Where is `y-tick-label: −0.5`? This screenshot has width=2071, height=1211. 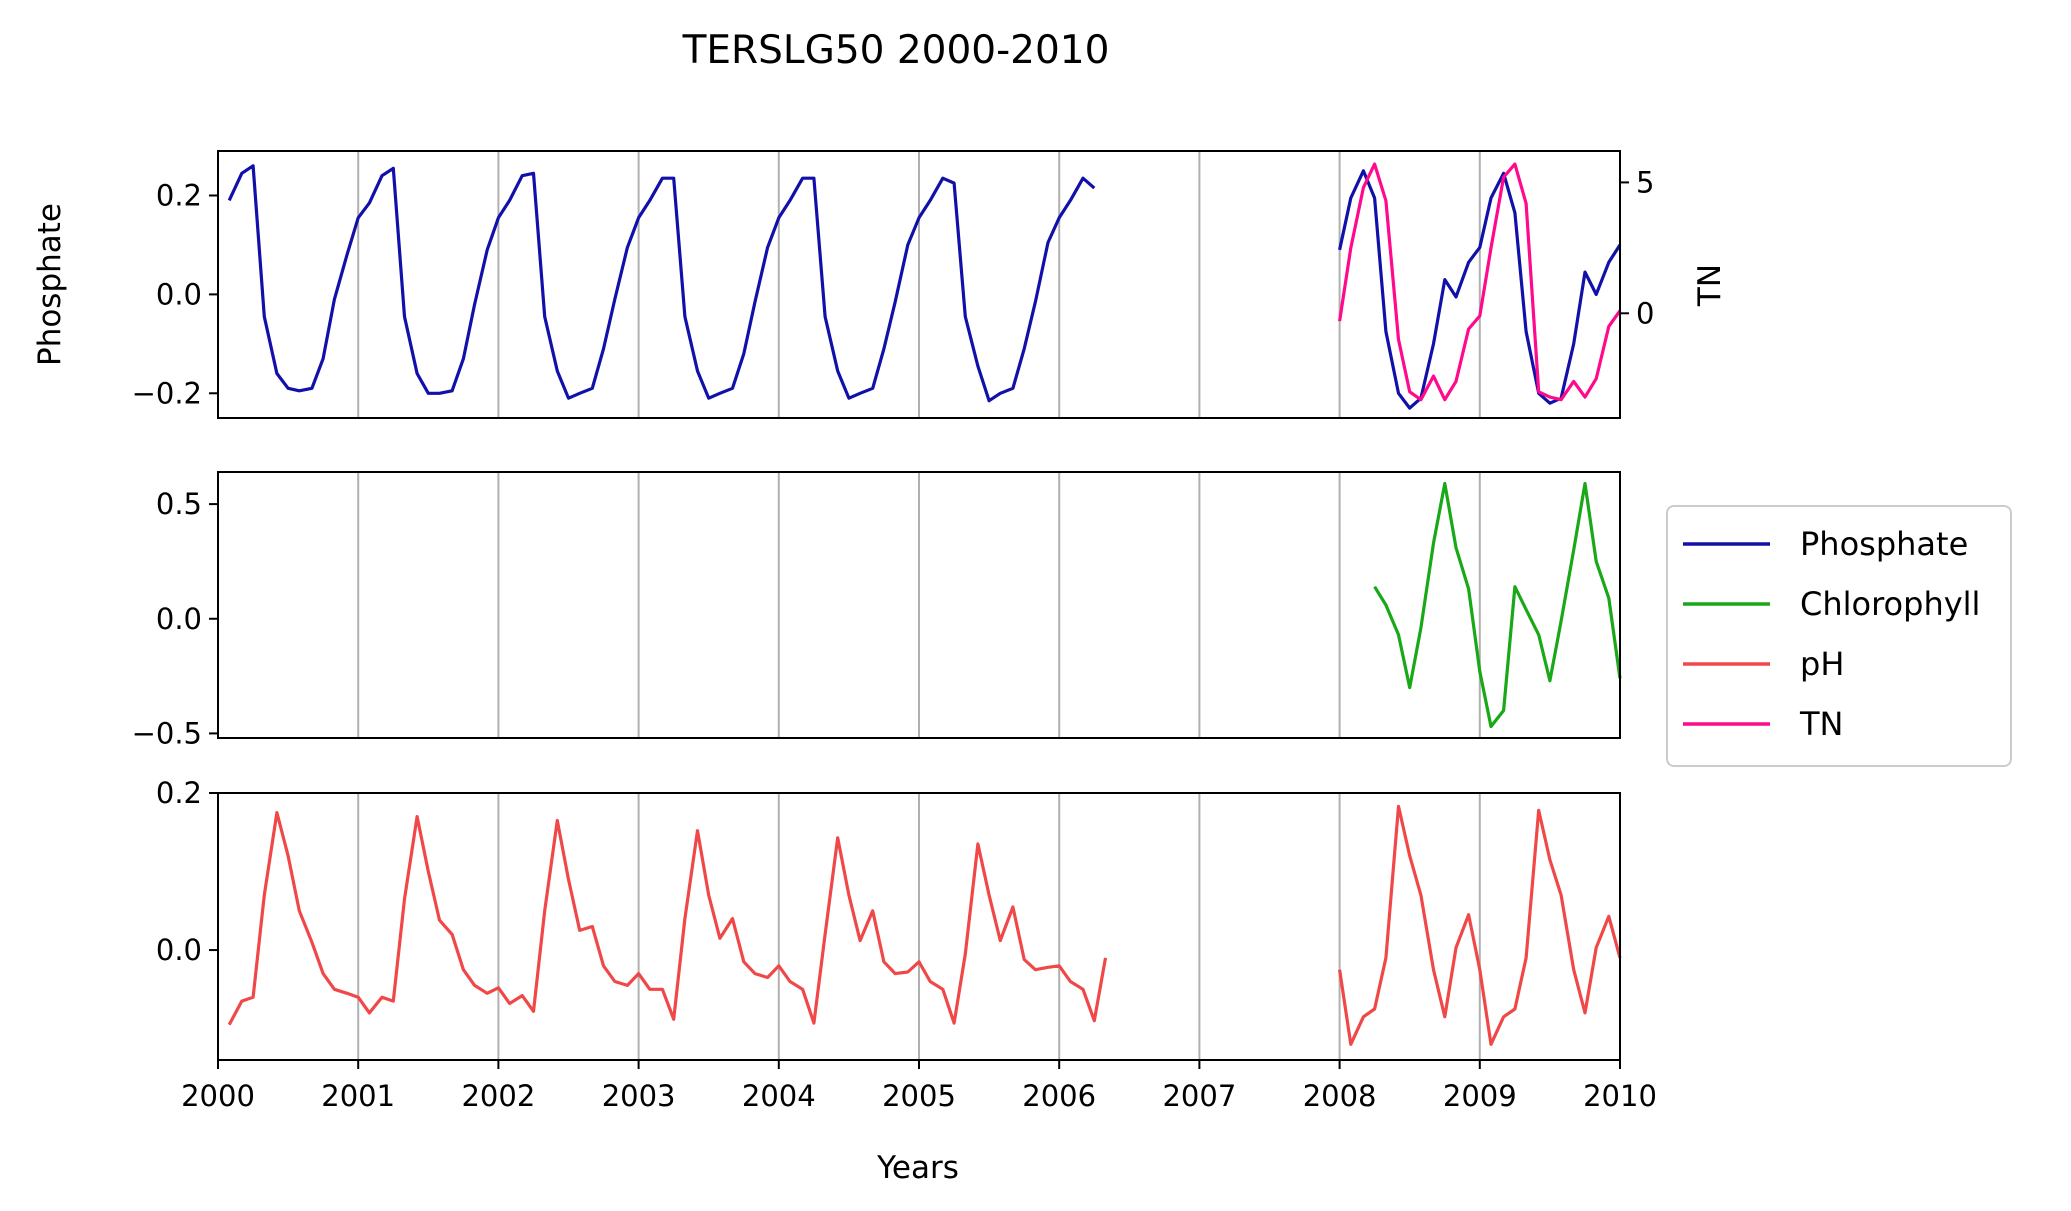
y-tick-label: −0.5 is located at coordinates (167, 733).